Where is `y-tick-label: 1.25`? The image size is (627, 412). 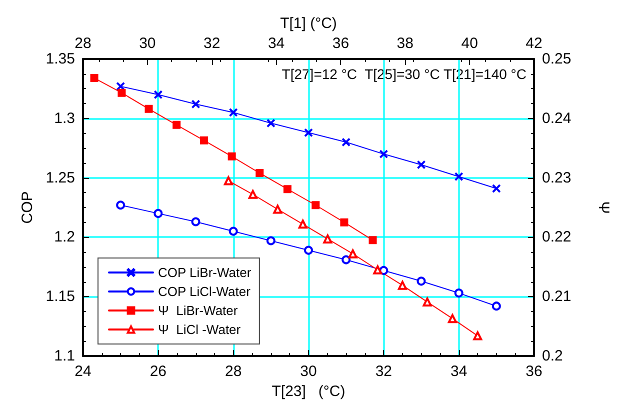
y-tick-label: 1.25 is located at coordinates (60, 177).